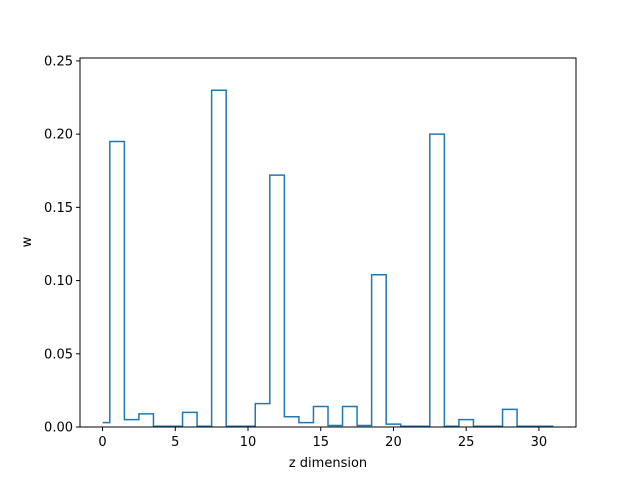  I want to click on x-axis: 0 5 10 15 20 25 30, so click(322, 438).